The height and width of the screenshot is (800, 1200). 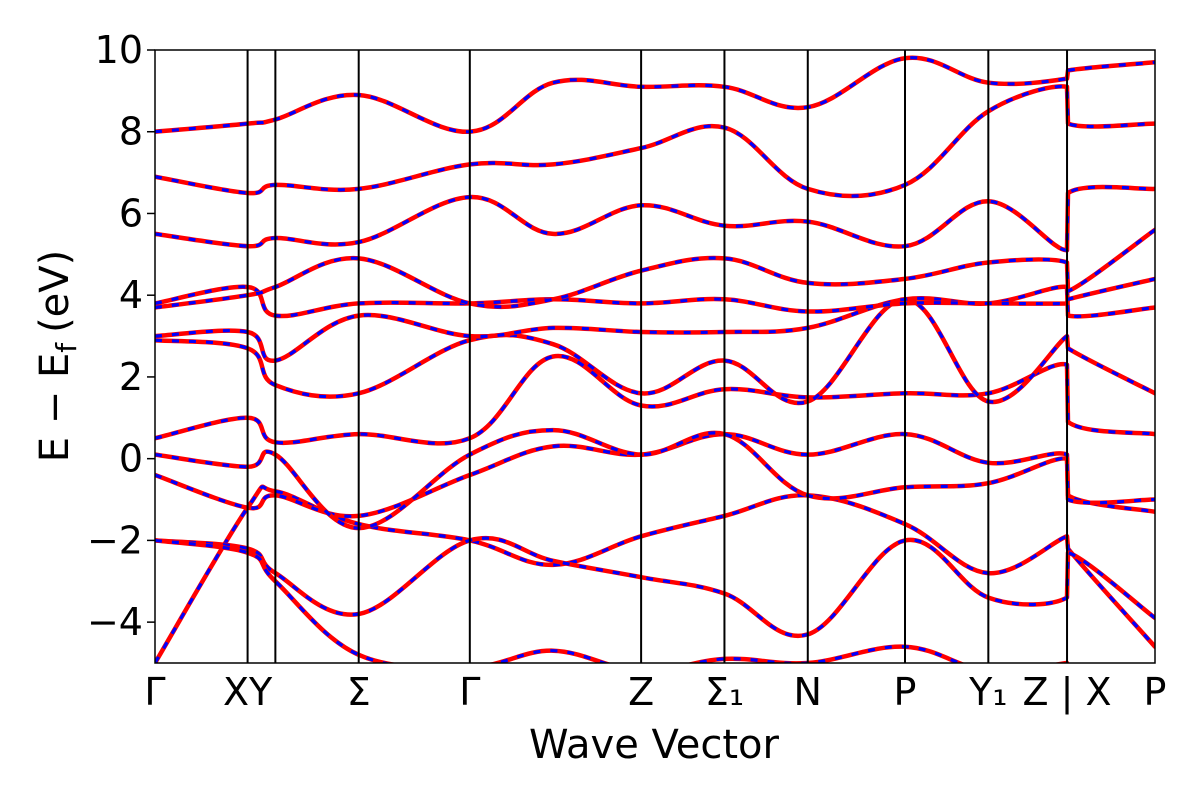 What do you see at coordinates (1067, 692) in the screenshot?
I see `x-tick-label-10: Z | X` at bounding box center [1067, 692].